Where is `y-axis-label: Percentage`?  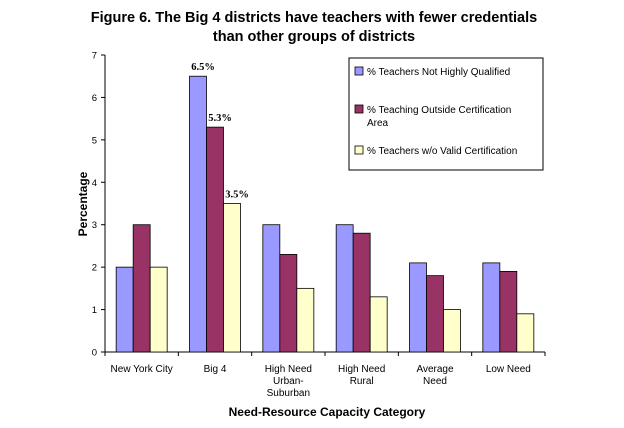
y-axis-label: Percentage is located at coordinates (83, 203).